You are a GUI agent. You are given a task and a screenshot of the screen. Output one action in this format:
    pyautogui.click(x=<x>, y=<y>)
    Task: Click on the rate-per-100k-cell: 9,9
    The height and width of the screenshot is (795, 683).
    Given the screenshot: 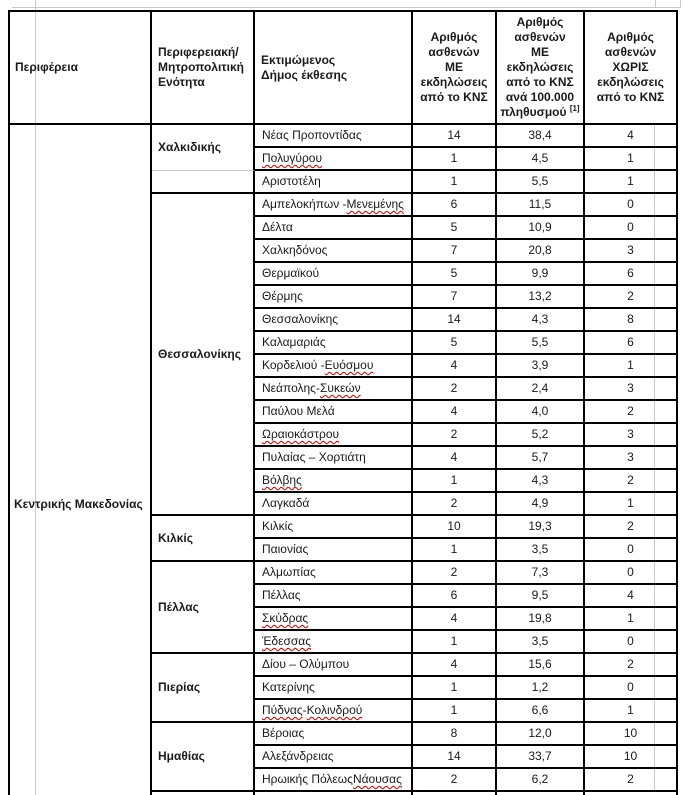 What is the action you would take?
    pyautogui.click(x=541, y=274)
    